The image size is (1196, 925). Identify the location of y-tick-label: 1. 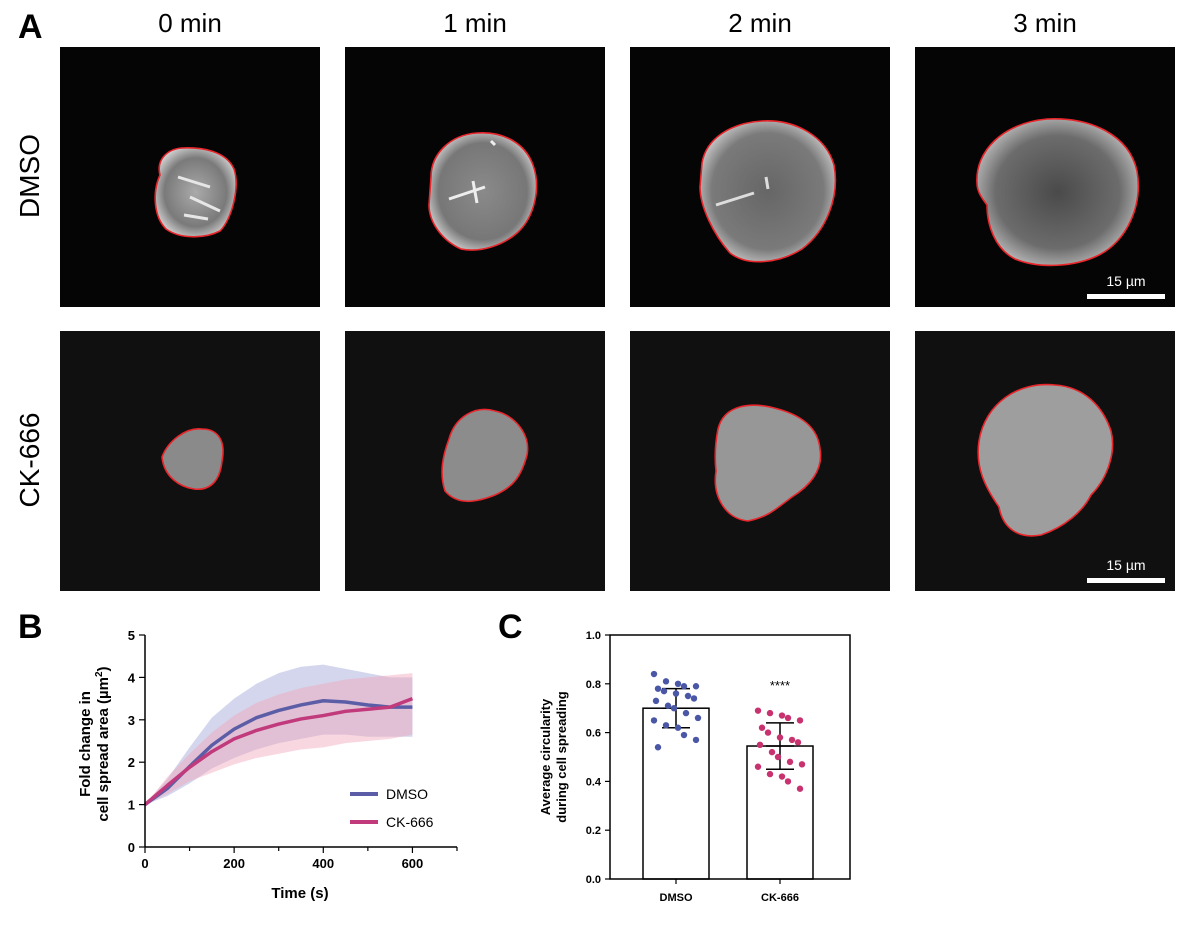
(131, 805).